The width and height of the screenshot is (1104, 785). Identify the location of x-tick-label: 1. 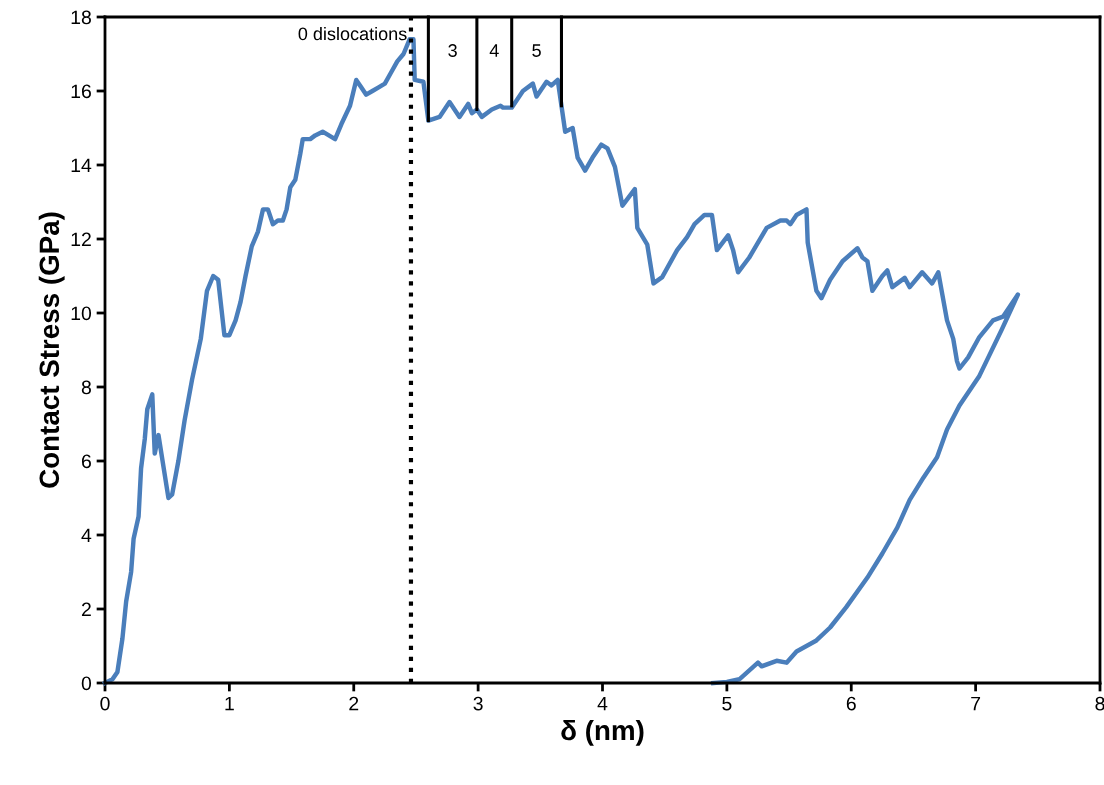
(229, 703).